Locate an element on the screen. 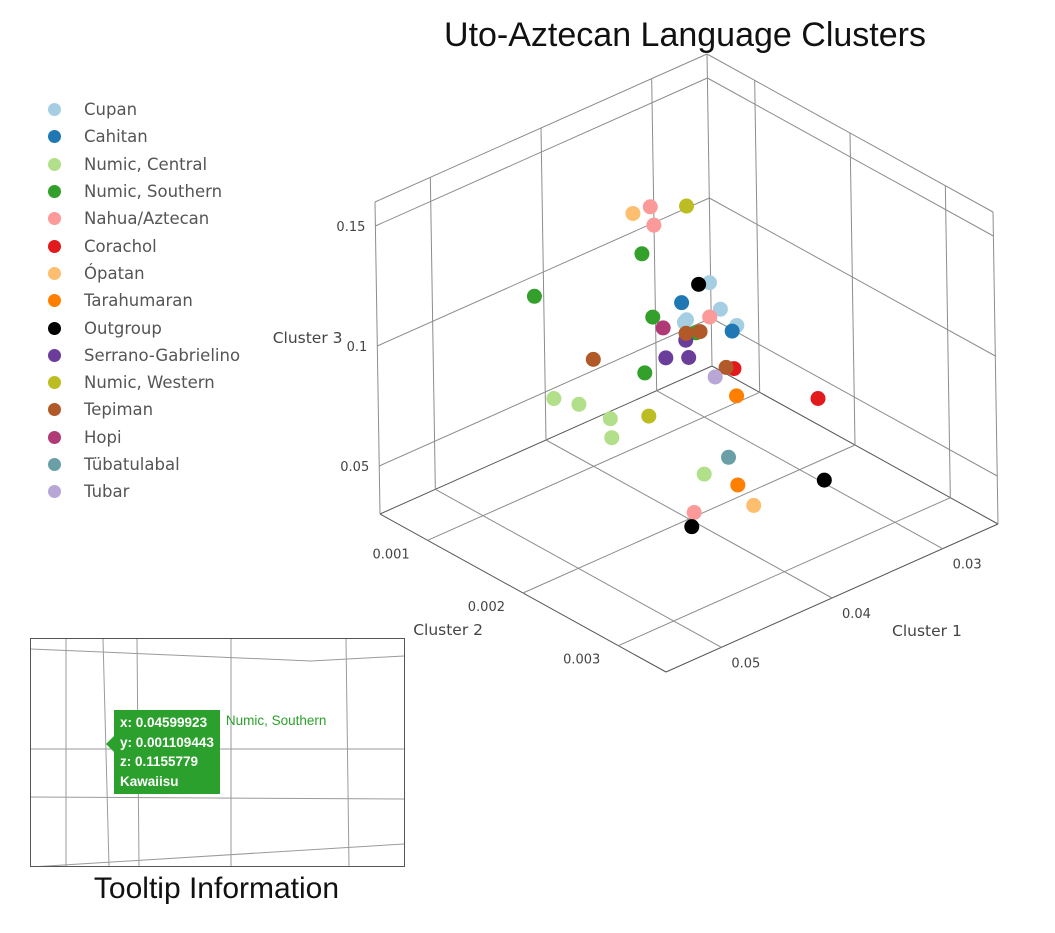 The height and width of the screenshot is (933, 1055). legend-item: Numic, Southern is located at coordinates (144, 191).